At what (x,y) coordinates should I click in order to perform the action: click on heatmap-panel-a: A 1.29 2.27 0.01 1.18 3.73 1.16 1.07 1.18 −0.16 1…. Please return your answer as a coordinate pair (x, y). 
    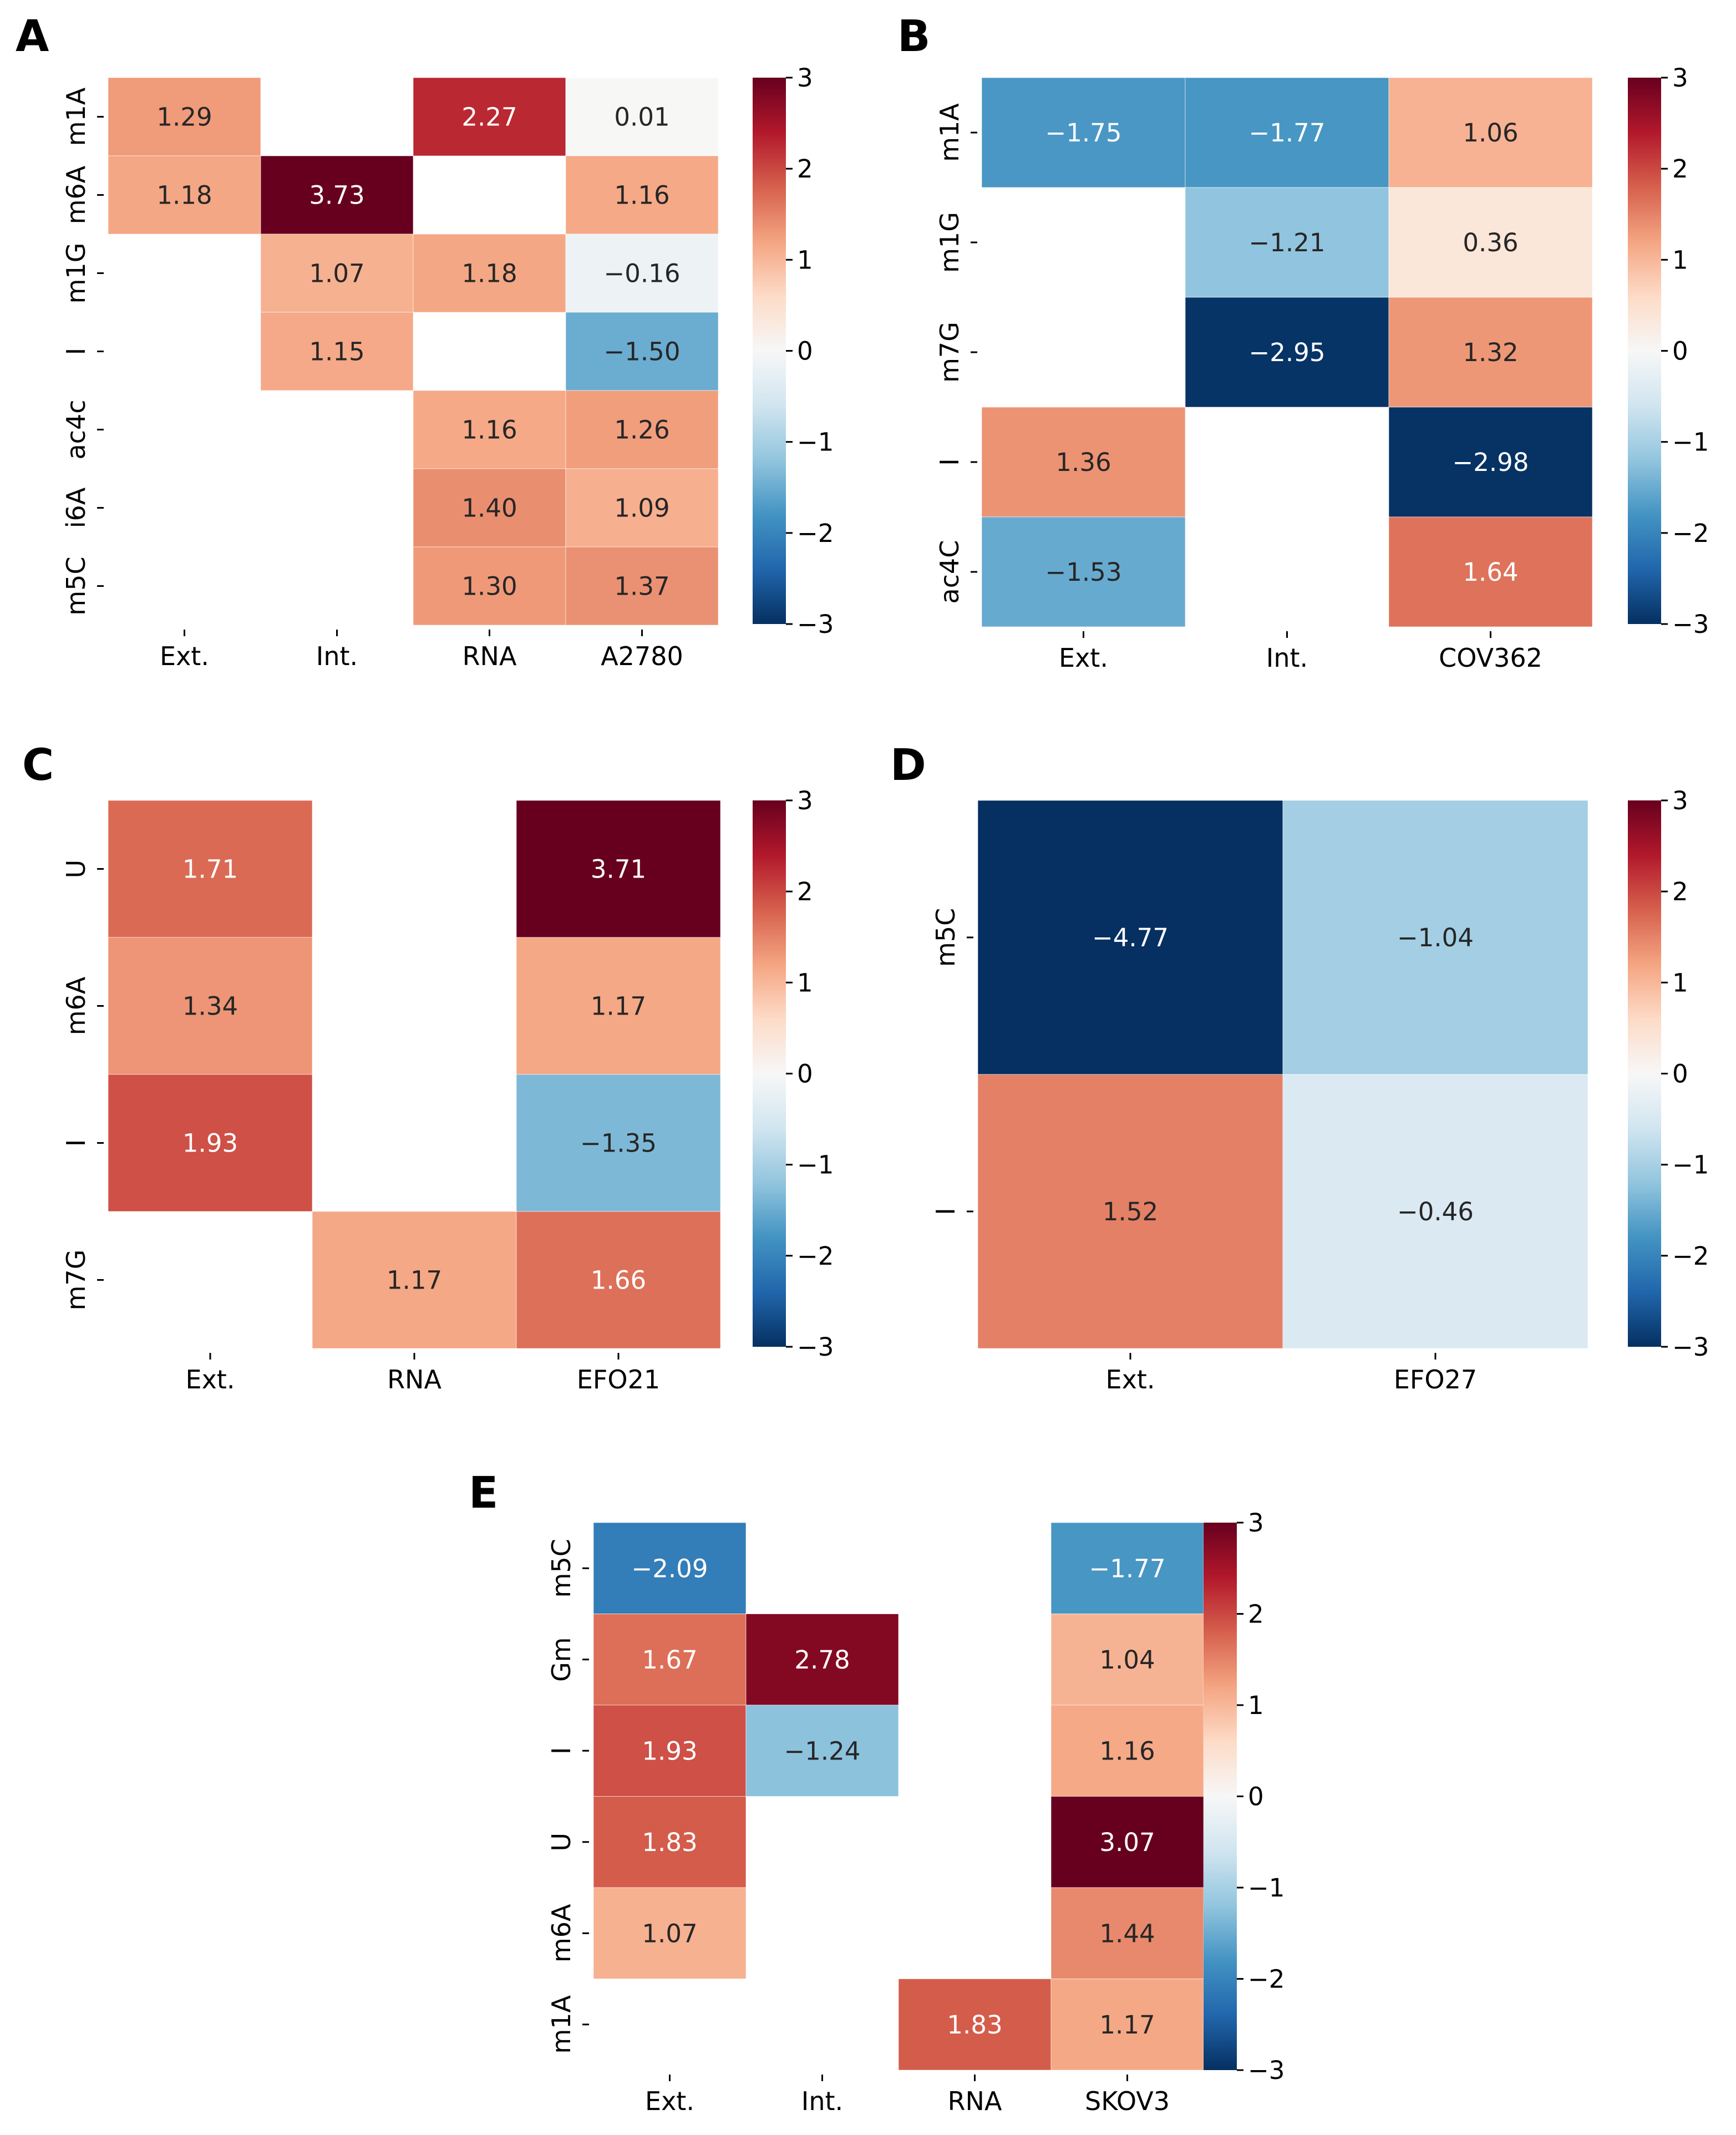
    Looking at the image, I should click on (425, 341).